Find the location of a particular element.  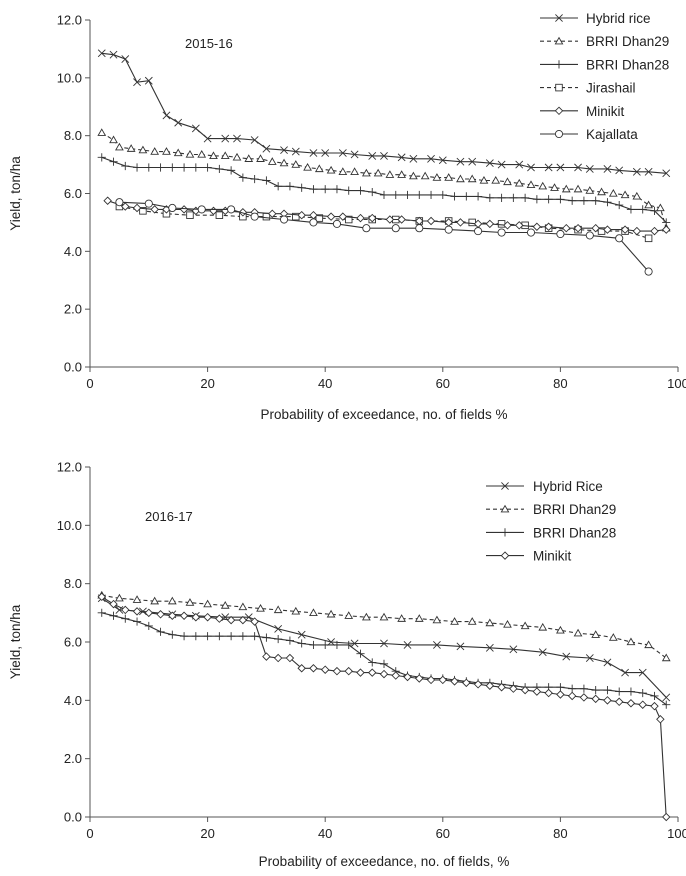

series-jirashail is located at coordinates (384, 222).